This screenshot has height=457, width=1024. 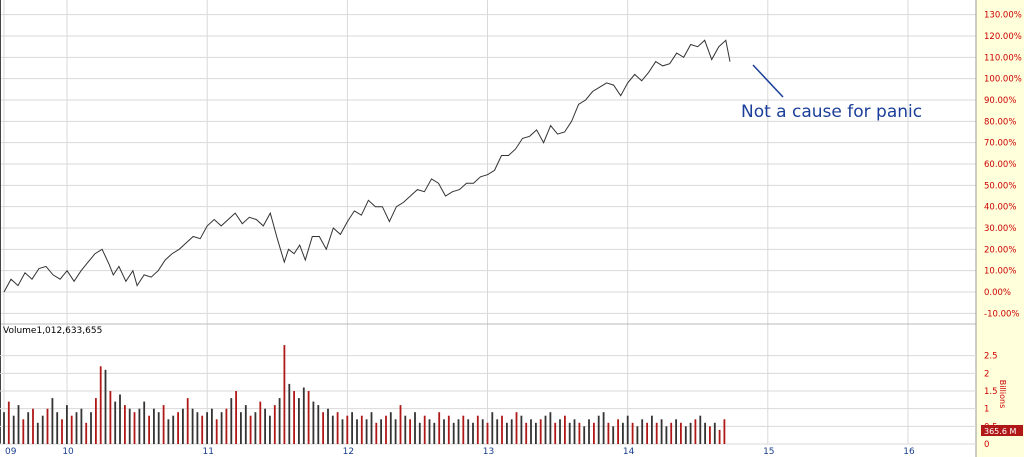 What do you see at coordinates (1000, 101) in the screenshot?
I see `price-y-tick: 90.00%` at bounding box center [1000, 101].